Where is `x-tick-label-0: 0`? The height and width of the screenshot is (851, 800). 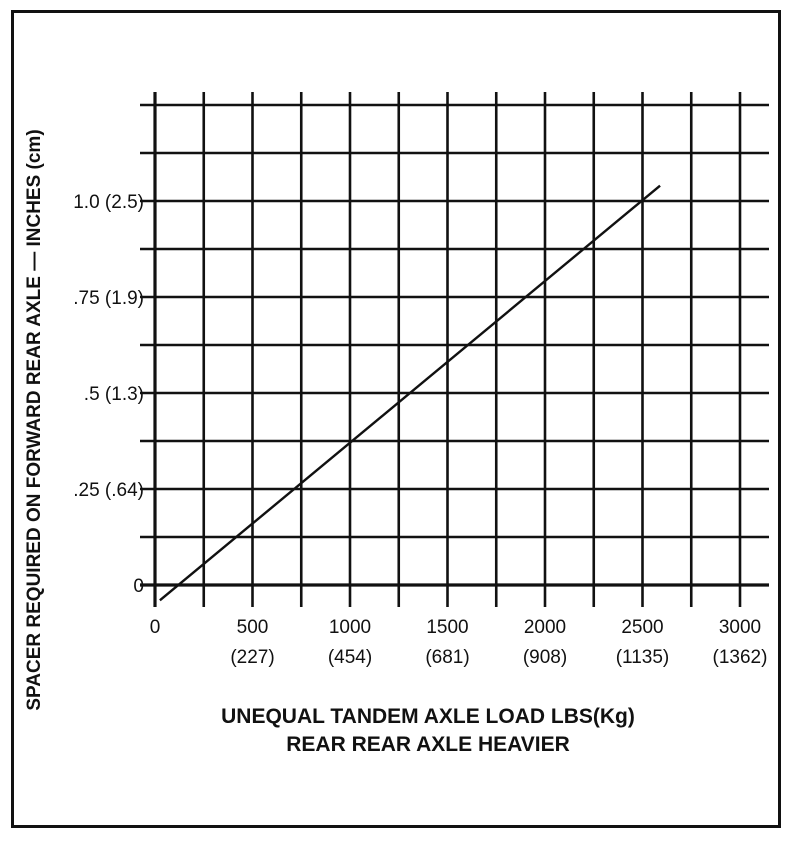
x-tick-label-0: 0 is located at coordinates (155, 627).